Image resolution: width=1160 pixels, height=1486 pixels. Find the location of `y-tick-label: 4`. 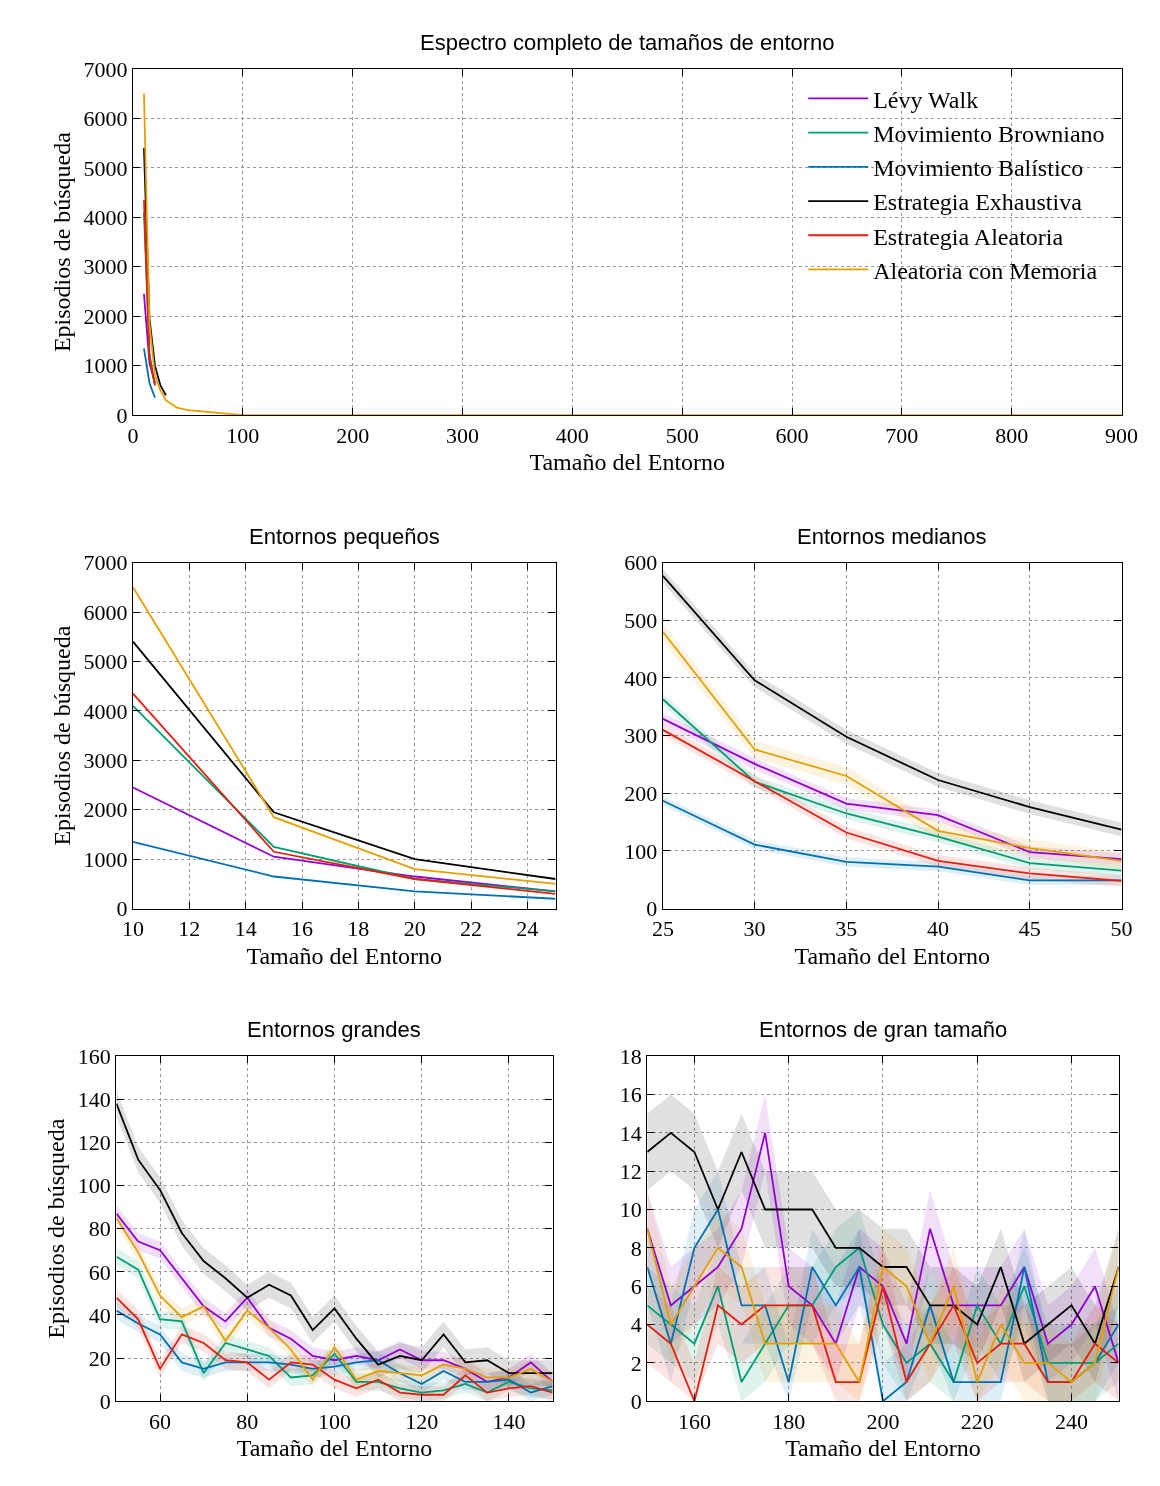

y-tick-label: 4 is located at coordinates (636, 1325).